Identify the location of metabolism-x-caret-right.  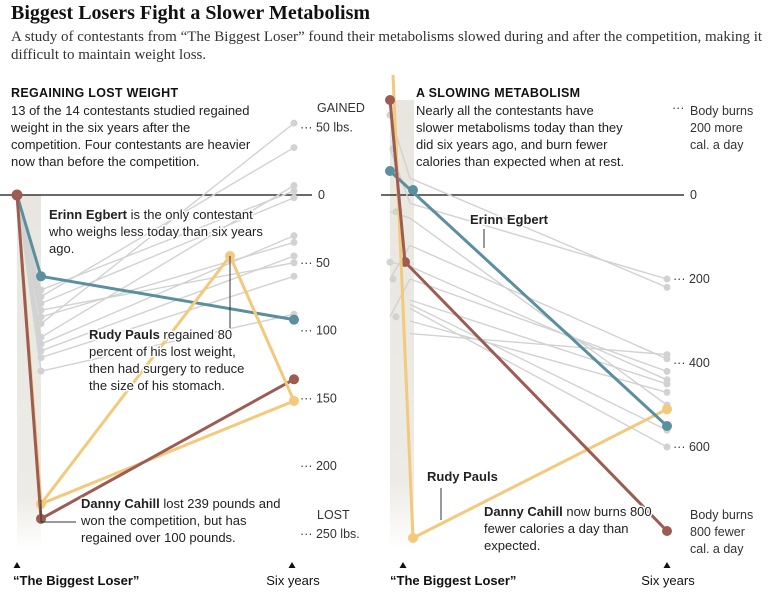
(667, 565).